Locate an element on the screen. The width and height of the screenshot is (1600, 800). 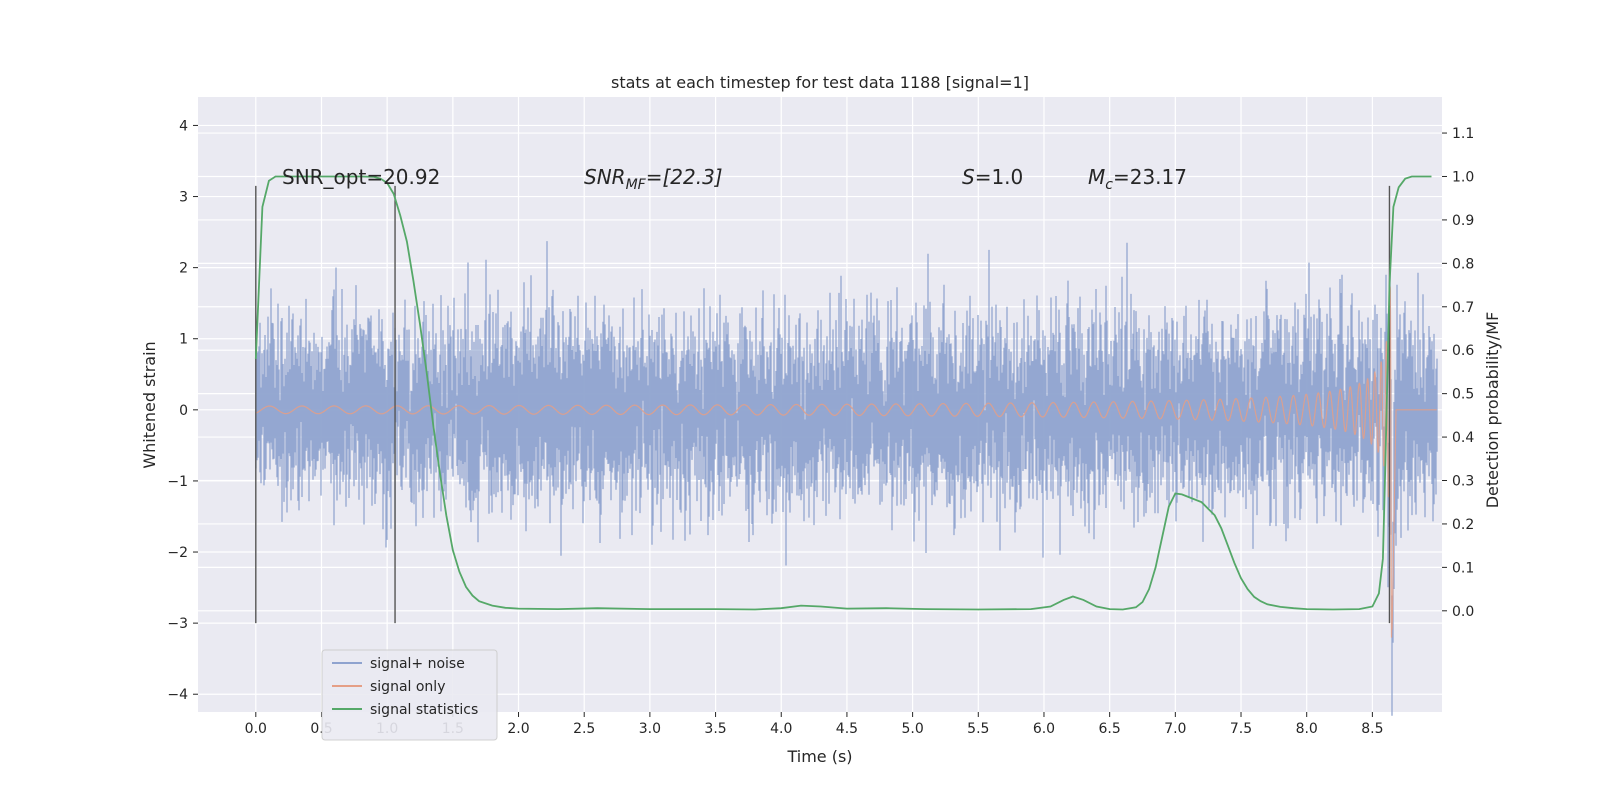
legend-label-signal-plus-noise: signal+ noise is located at coordinates (417, 664).